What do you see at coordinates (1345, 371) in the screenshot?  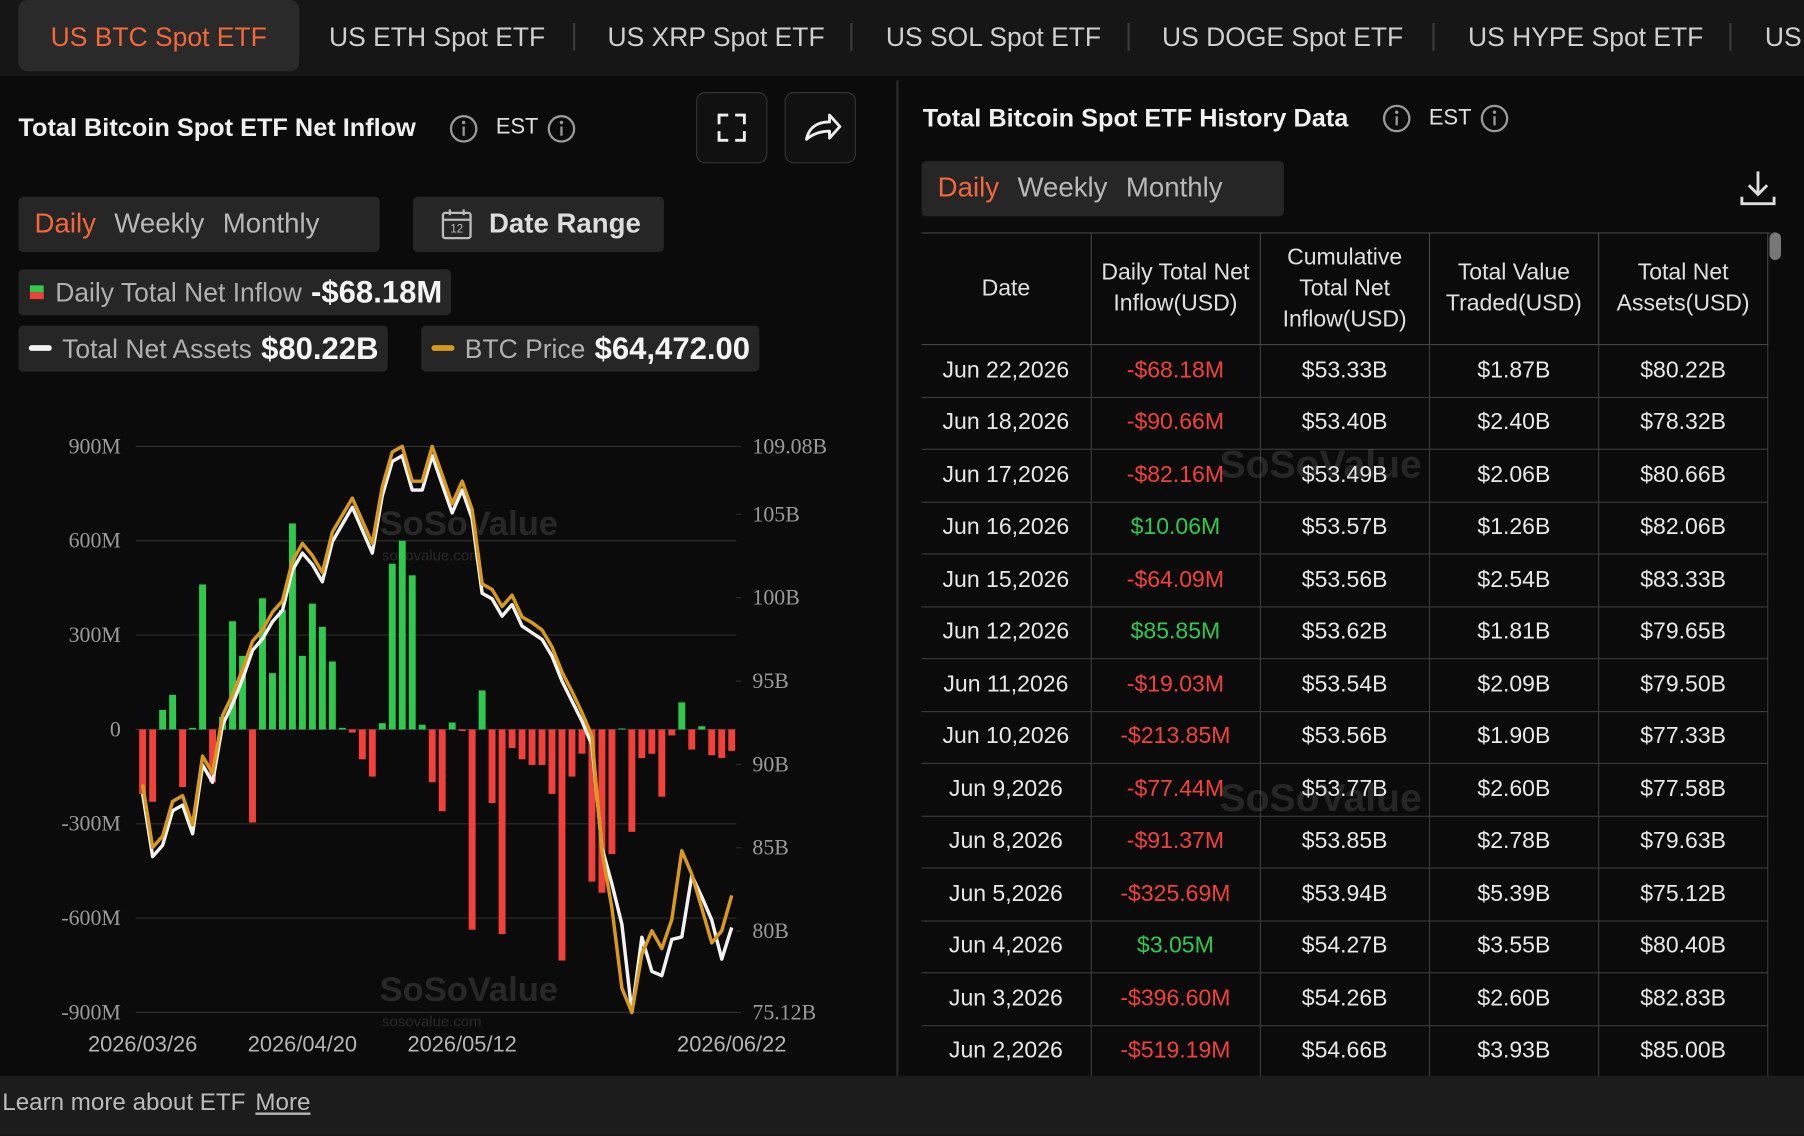 I see `table-cell: $53.33B` at bounding box center [1345, 371].